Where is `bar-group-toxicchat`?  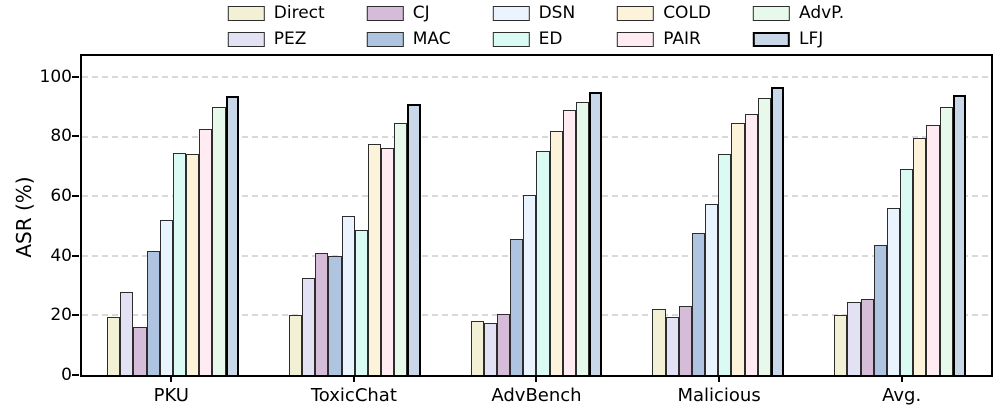 bar-group-toxicchat is located at coordinates (355, 215).